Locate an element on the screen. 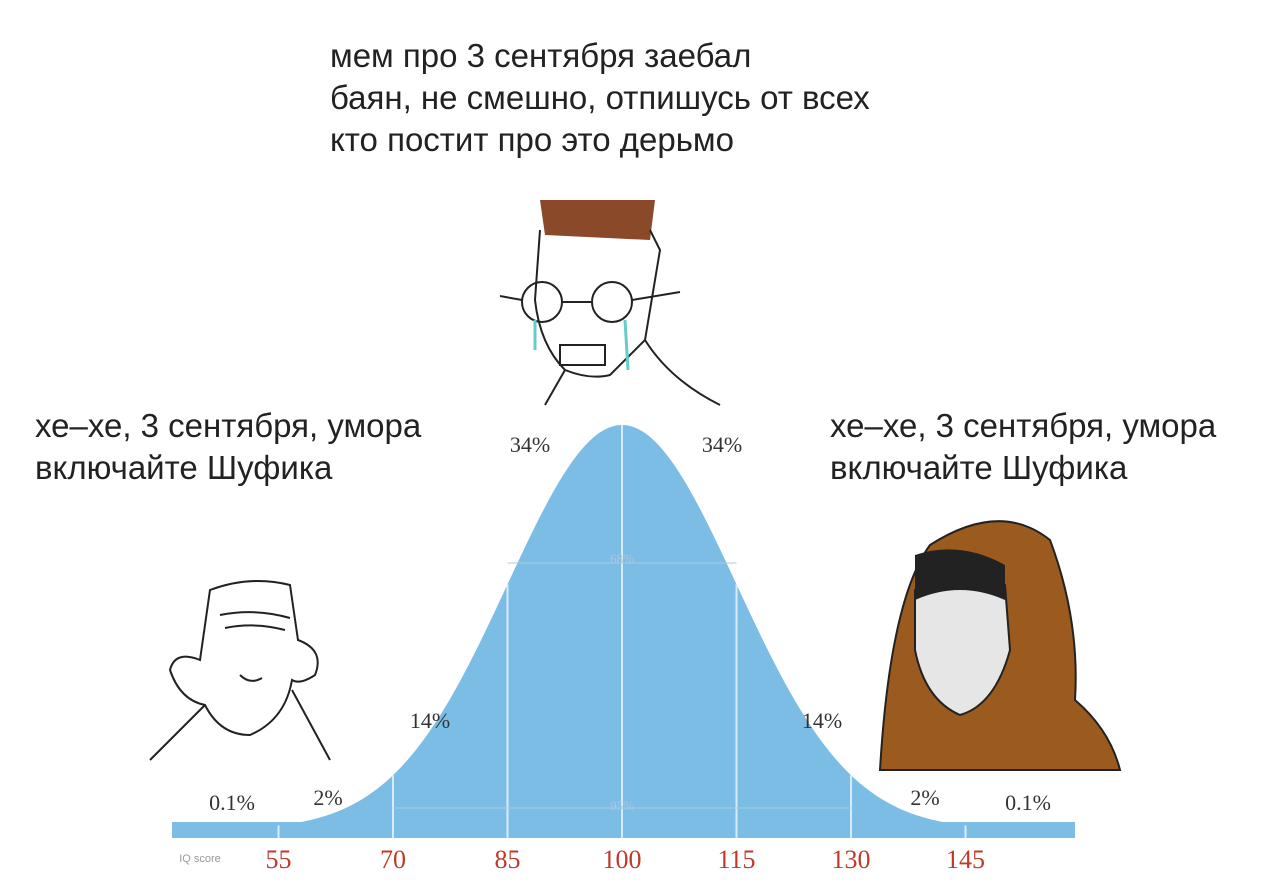 Image resolution: width=1272 pixels, height=888 pixels. face-right is located at coordinates (1000, 645).